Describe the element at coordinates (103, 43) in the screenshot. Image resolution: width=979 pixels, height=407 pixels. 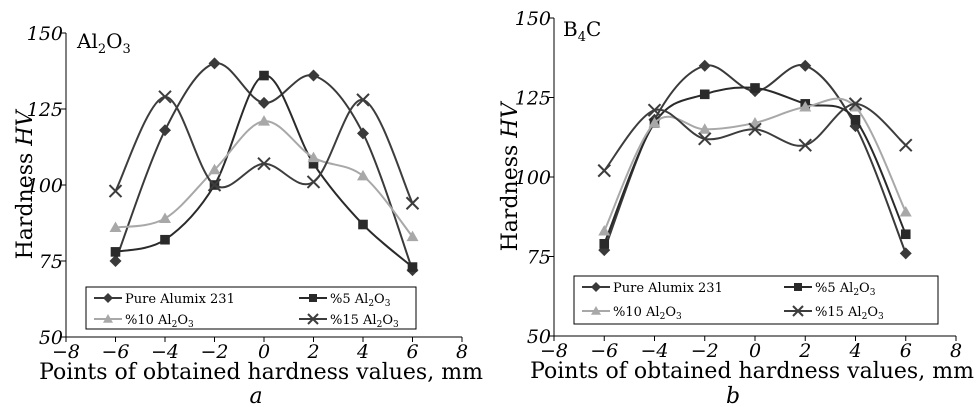
I see `panel-title: Al2O3` at that location.